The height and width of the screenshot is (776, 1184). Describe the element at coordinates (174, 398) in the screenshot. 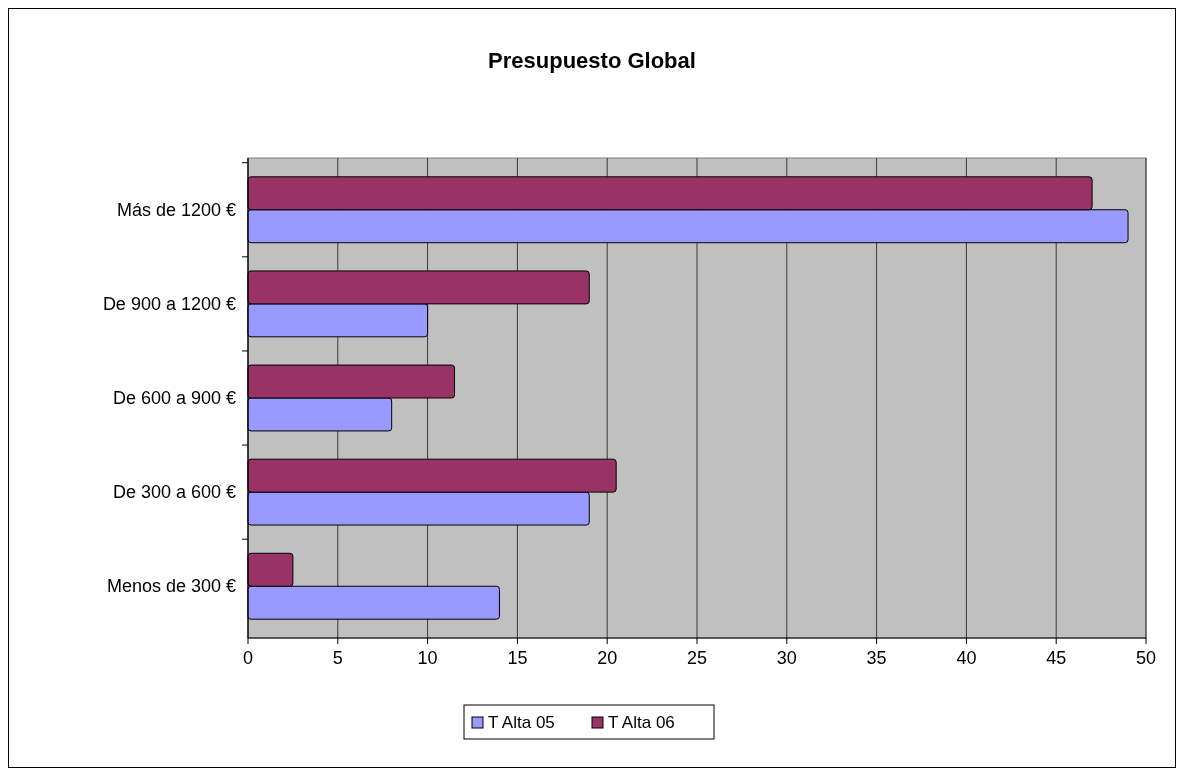

I see `y-tick-label: De 600 a 900 €` at that location.